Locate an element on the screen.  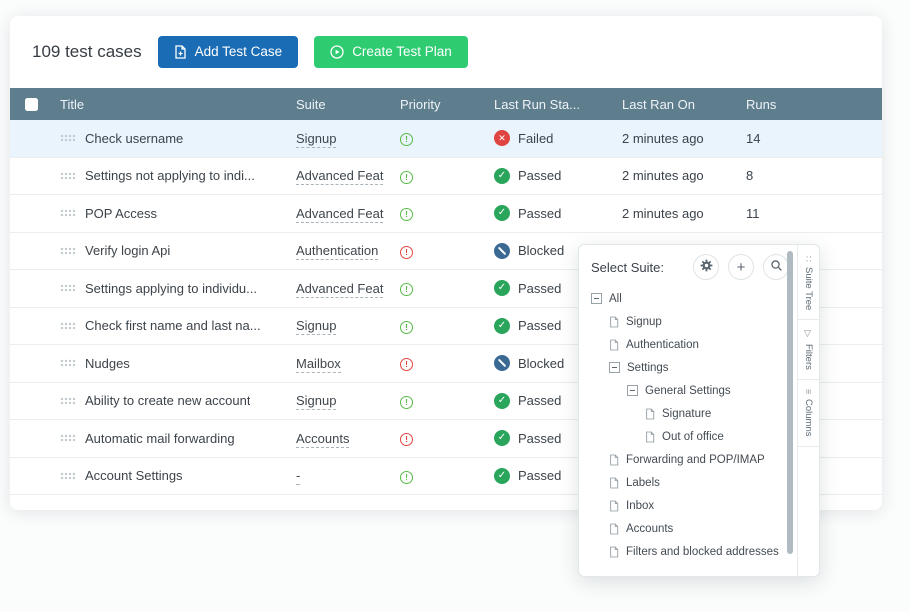
suite-tree-item: Forwarding and POP/IMAP is located at coordinates (702, 459).